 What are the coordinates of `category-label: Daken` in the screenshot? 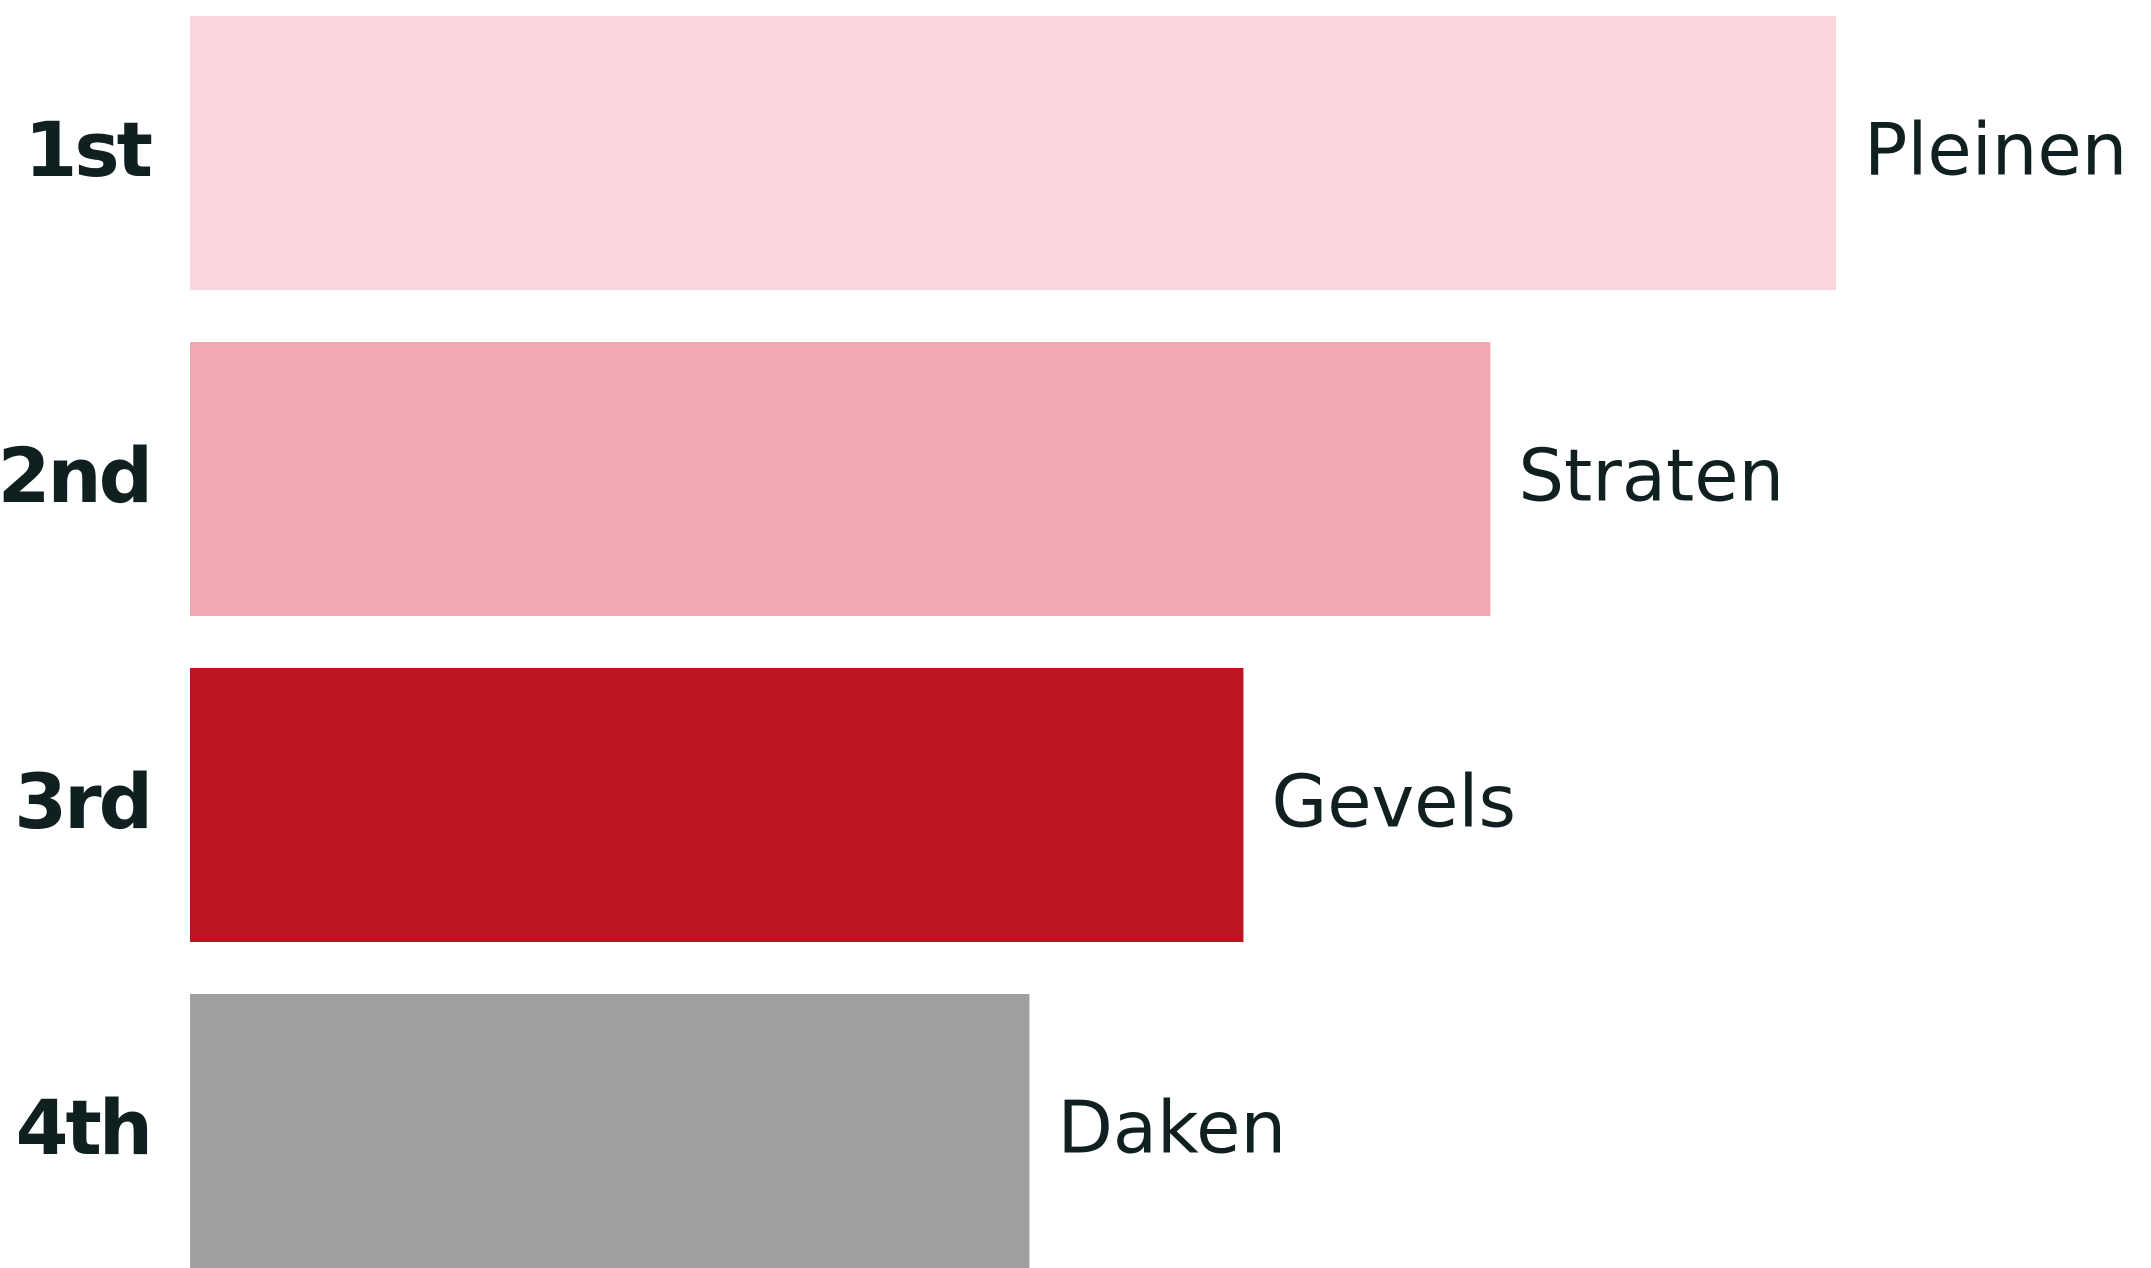 It's located at (1171, 1128).